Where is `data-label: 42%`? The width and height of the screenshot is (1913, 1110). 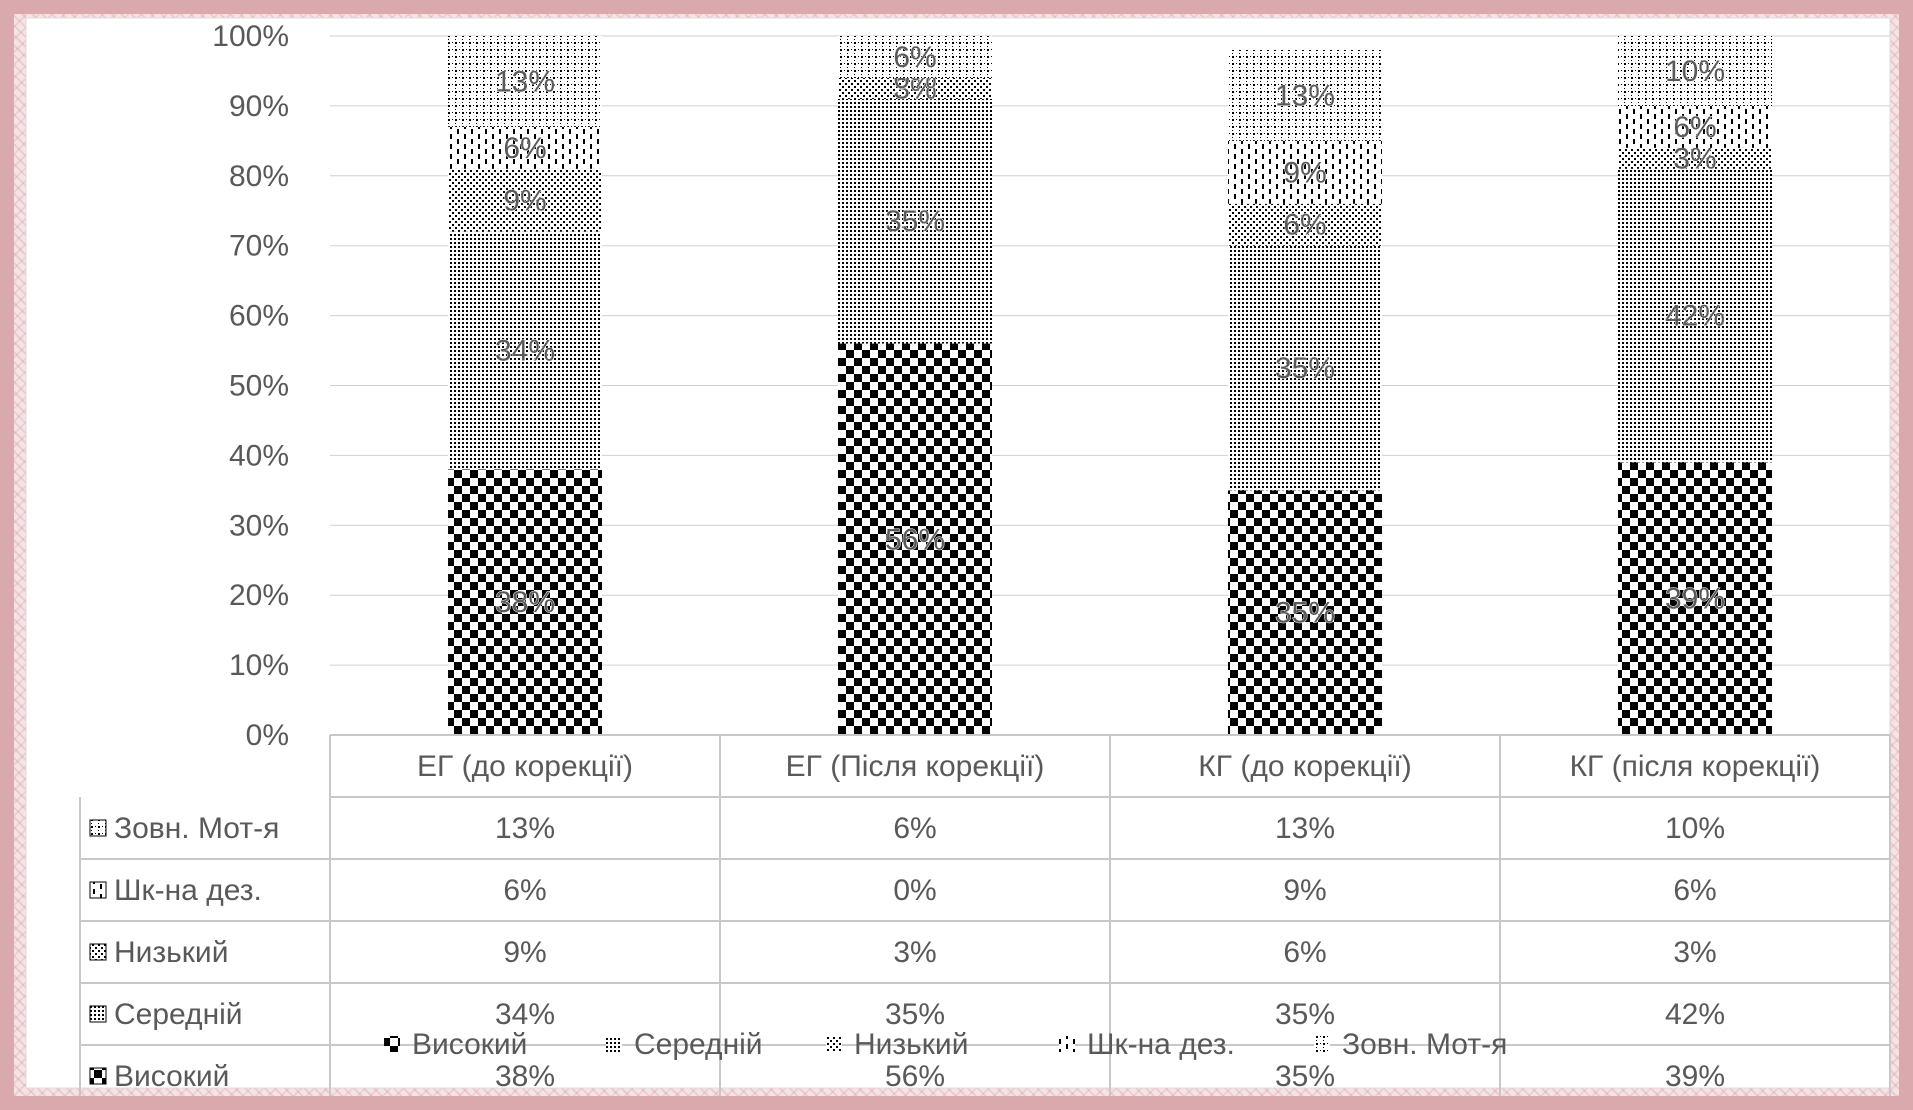
data-label: 42% is located at coordinates (1695, 316).